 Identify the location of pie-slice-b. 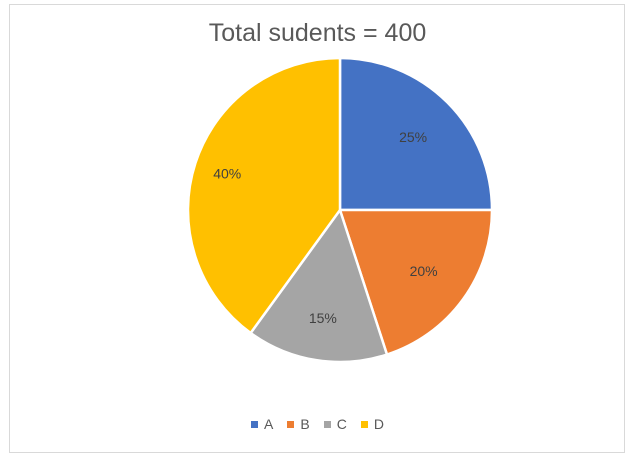
(416, 282).